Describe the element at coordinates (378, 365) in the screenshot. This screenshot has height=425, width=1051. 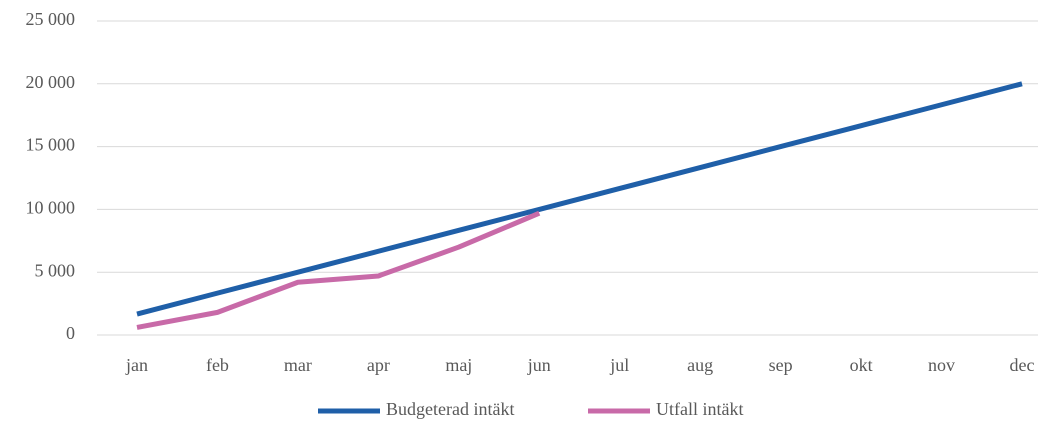
I see `x-tick-label: apr` at that location.